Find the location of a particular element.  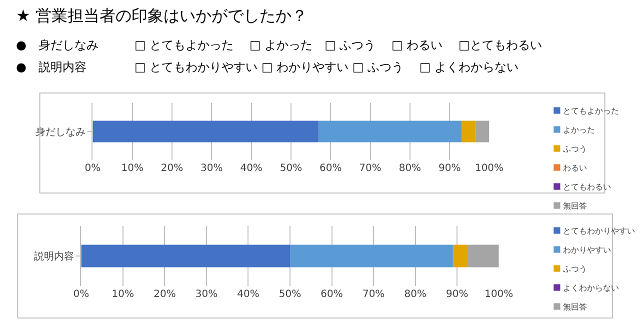

legend-label: よかった is located at coordinates (578, 130).